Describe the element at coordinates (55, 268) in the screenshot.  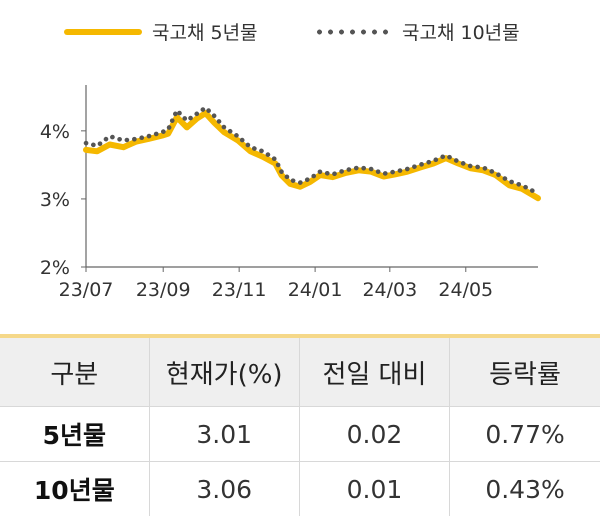
I see `y-tick-label: 2%` at that location.